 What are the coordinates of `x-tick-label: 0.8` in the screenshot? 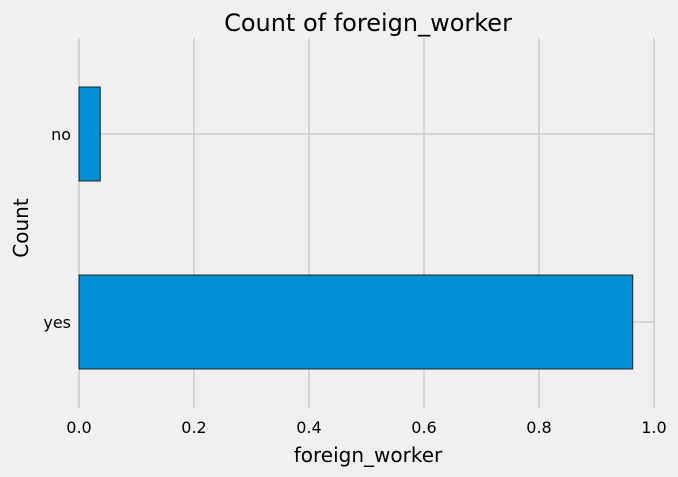 It's located at (538, 427).